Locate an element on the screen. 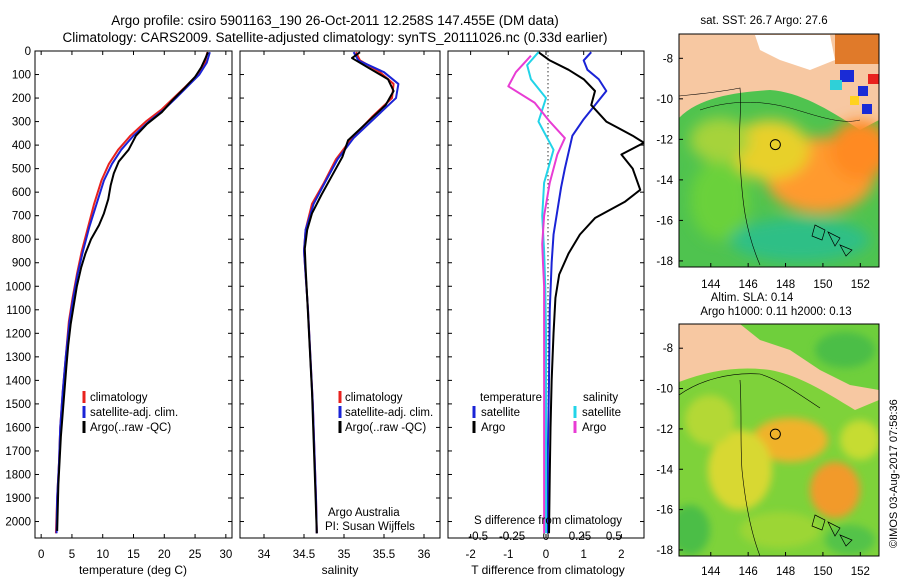 This screenshot has height=580, width=900. pi-label: PI: Susan Wijffels is located at coordinates (370, 527).